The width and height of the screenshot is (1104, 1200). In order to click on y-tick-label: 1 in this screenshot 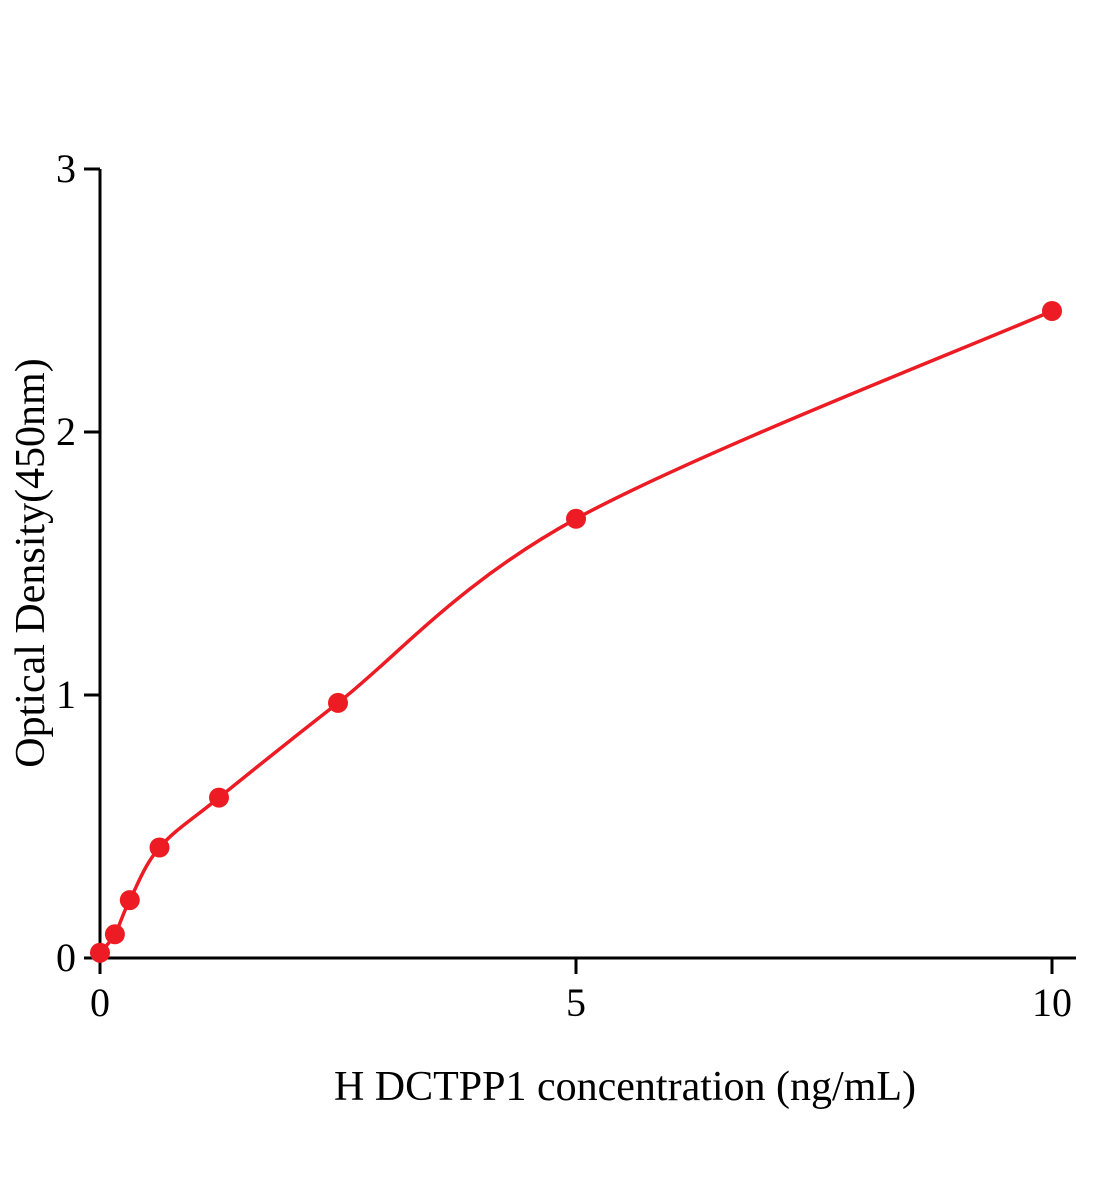, I will do `click(66, 694)`.